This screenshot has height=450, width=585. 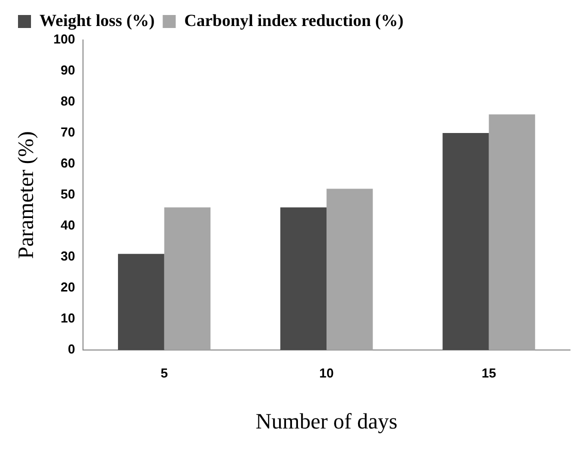 I want to click on x-axis-title: Number of days, so click(x=327, y=421).